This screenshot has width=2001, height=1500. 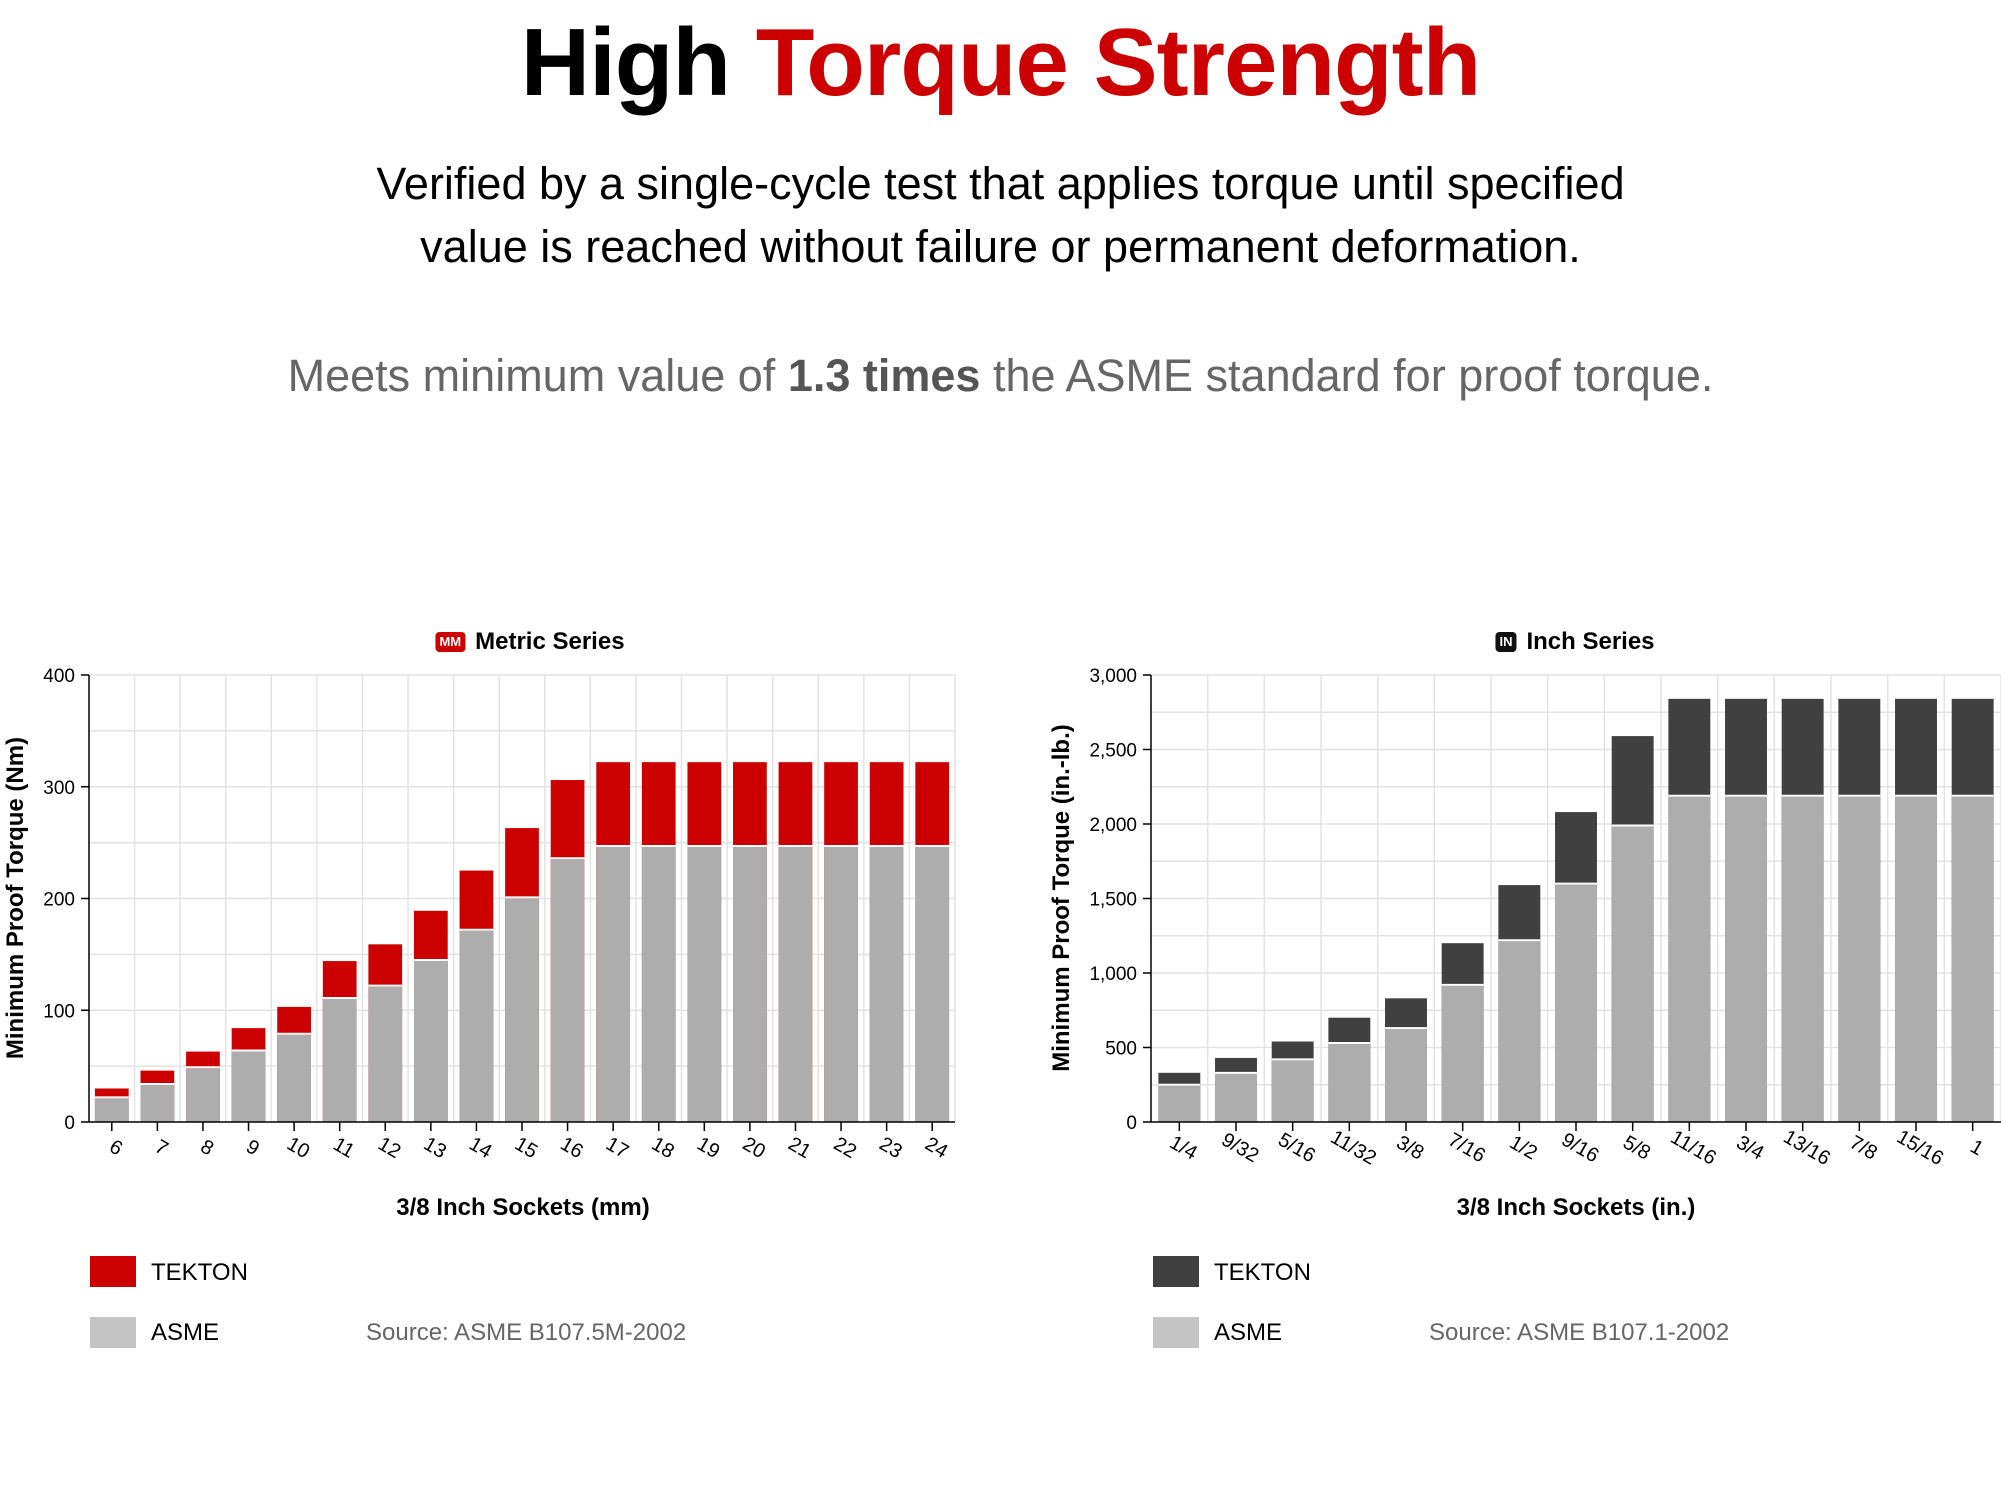 I want to click on x-tick-label: 7/16, so click(x=1466, y=1148).